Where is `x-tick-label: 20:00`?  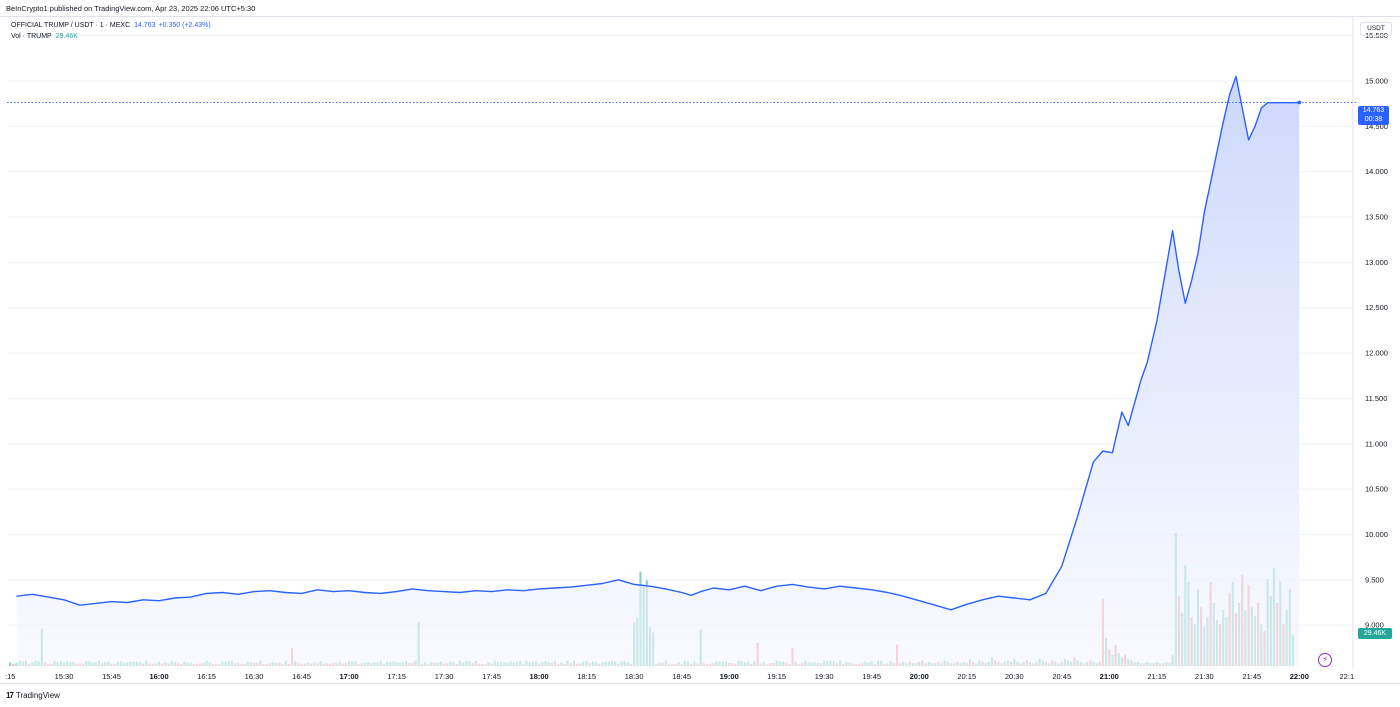 x-tick-label: 20:00 is located at coordinates (919, 676).